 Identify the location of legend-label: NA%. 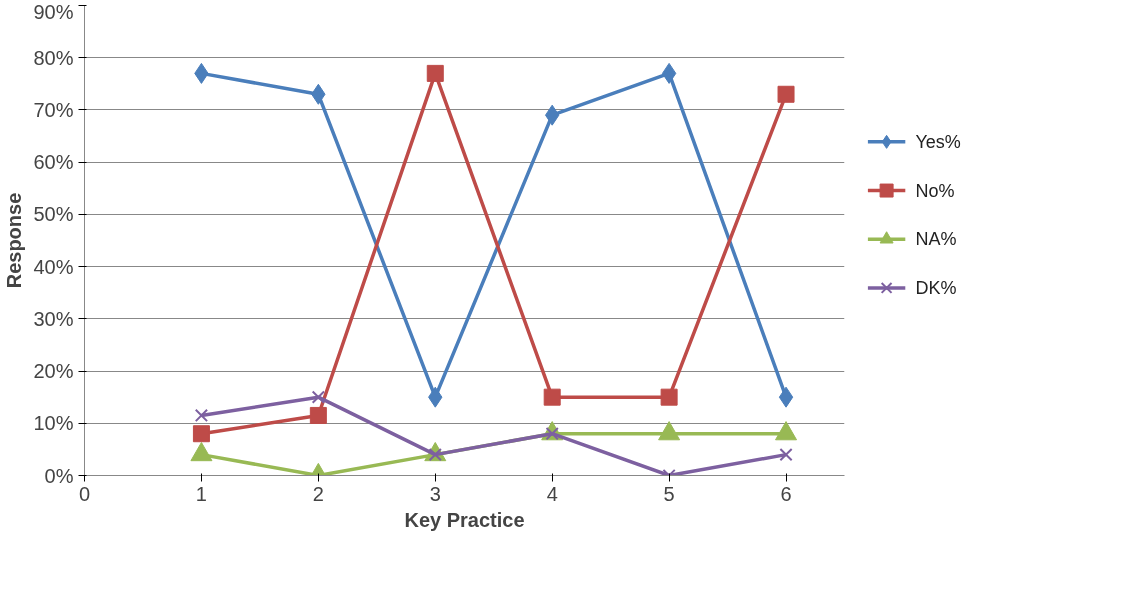
(936, 239).